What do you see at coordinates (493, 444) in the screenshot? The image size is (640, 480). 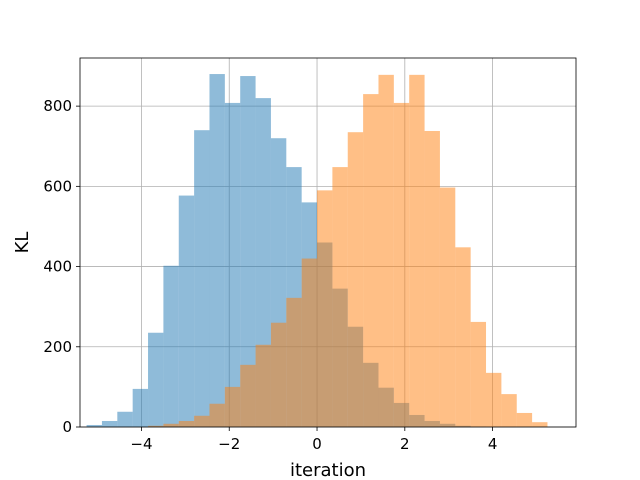 I see `x-tick-label: 4` at bounding box center [493, 444].